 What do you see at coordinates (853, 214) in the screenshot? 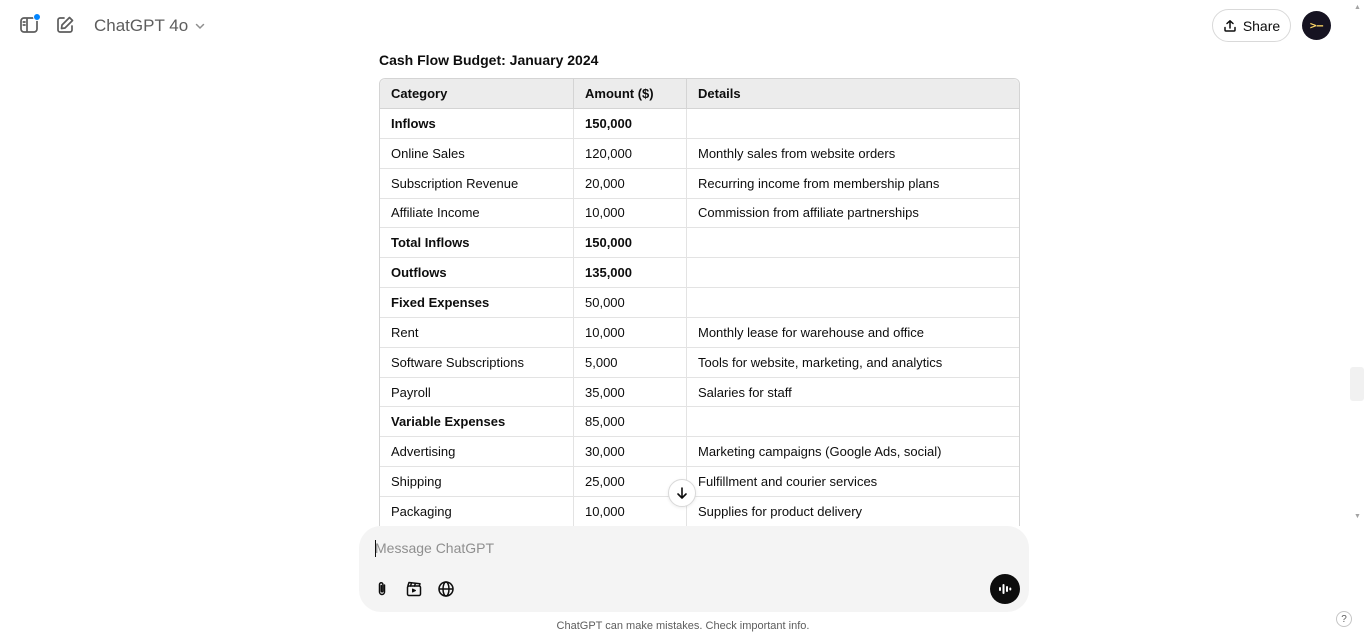
I see `cell-details: Commission from affiliate partnerships` at bounding box center [853, 214].